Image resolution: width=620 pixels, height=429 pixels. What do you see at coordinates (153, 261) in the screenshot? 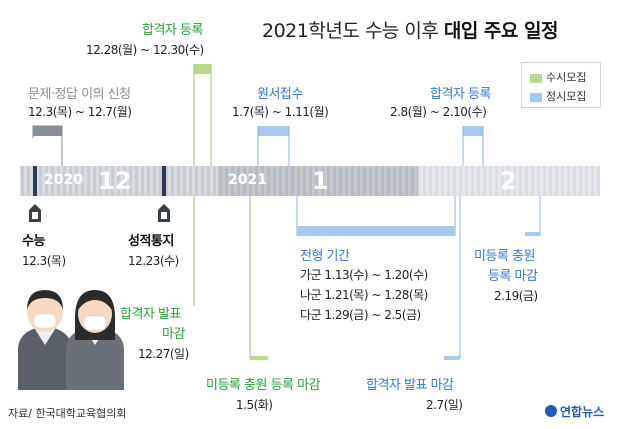
I see `score-date: 12.23(수)` at bounding box center [153, 261].